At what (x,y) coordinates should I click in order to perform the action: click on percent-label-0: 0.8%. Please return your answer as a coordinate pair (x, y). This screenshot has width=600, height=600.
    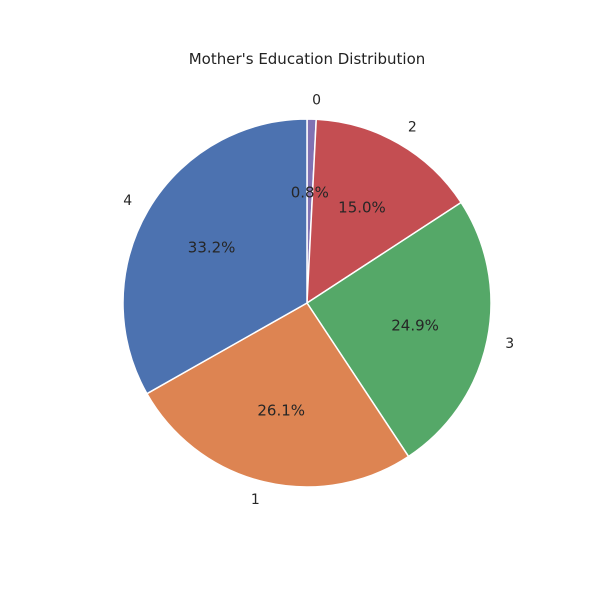
    Looking at the image, I should click on (310, 193).